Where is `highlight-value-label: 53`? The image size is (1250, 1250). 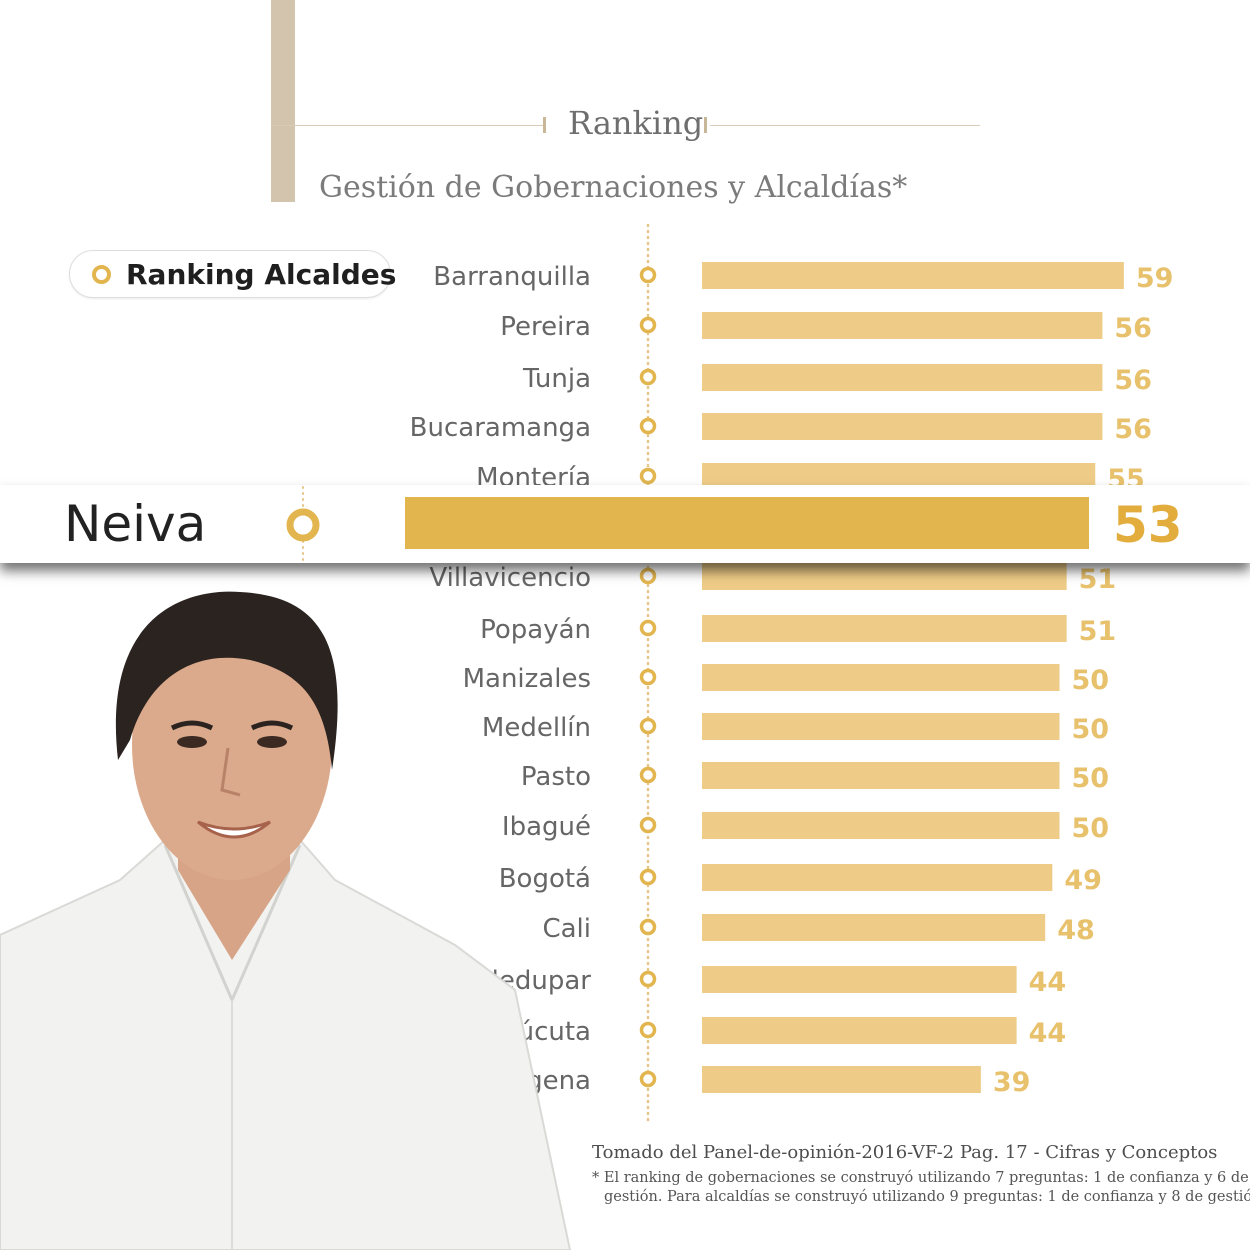
highlight-value-label: 53 is located at coordinates (1148, 525).